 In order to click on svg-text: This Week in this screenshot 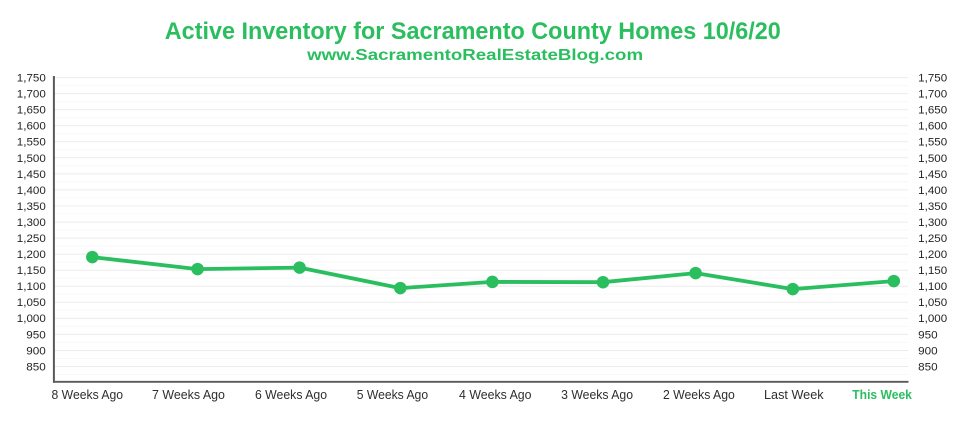, I will do `click(882, 394)`.